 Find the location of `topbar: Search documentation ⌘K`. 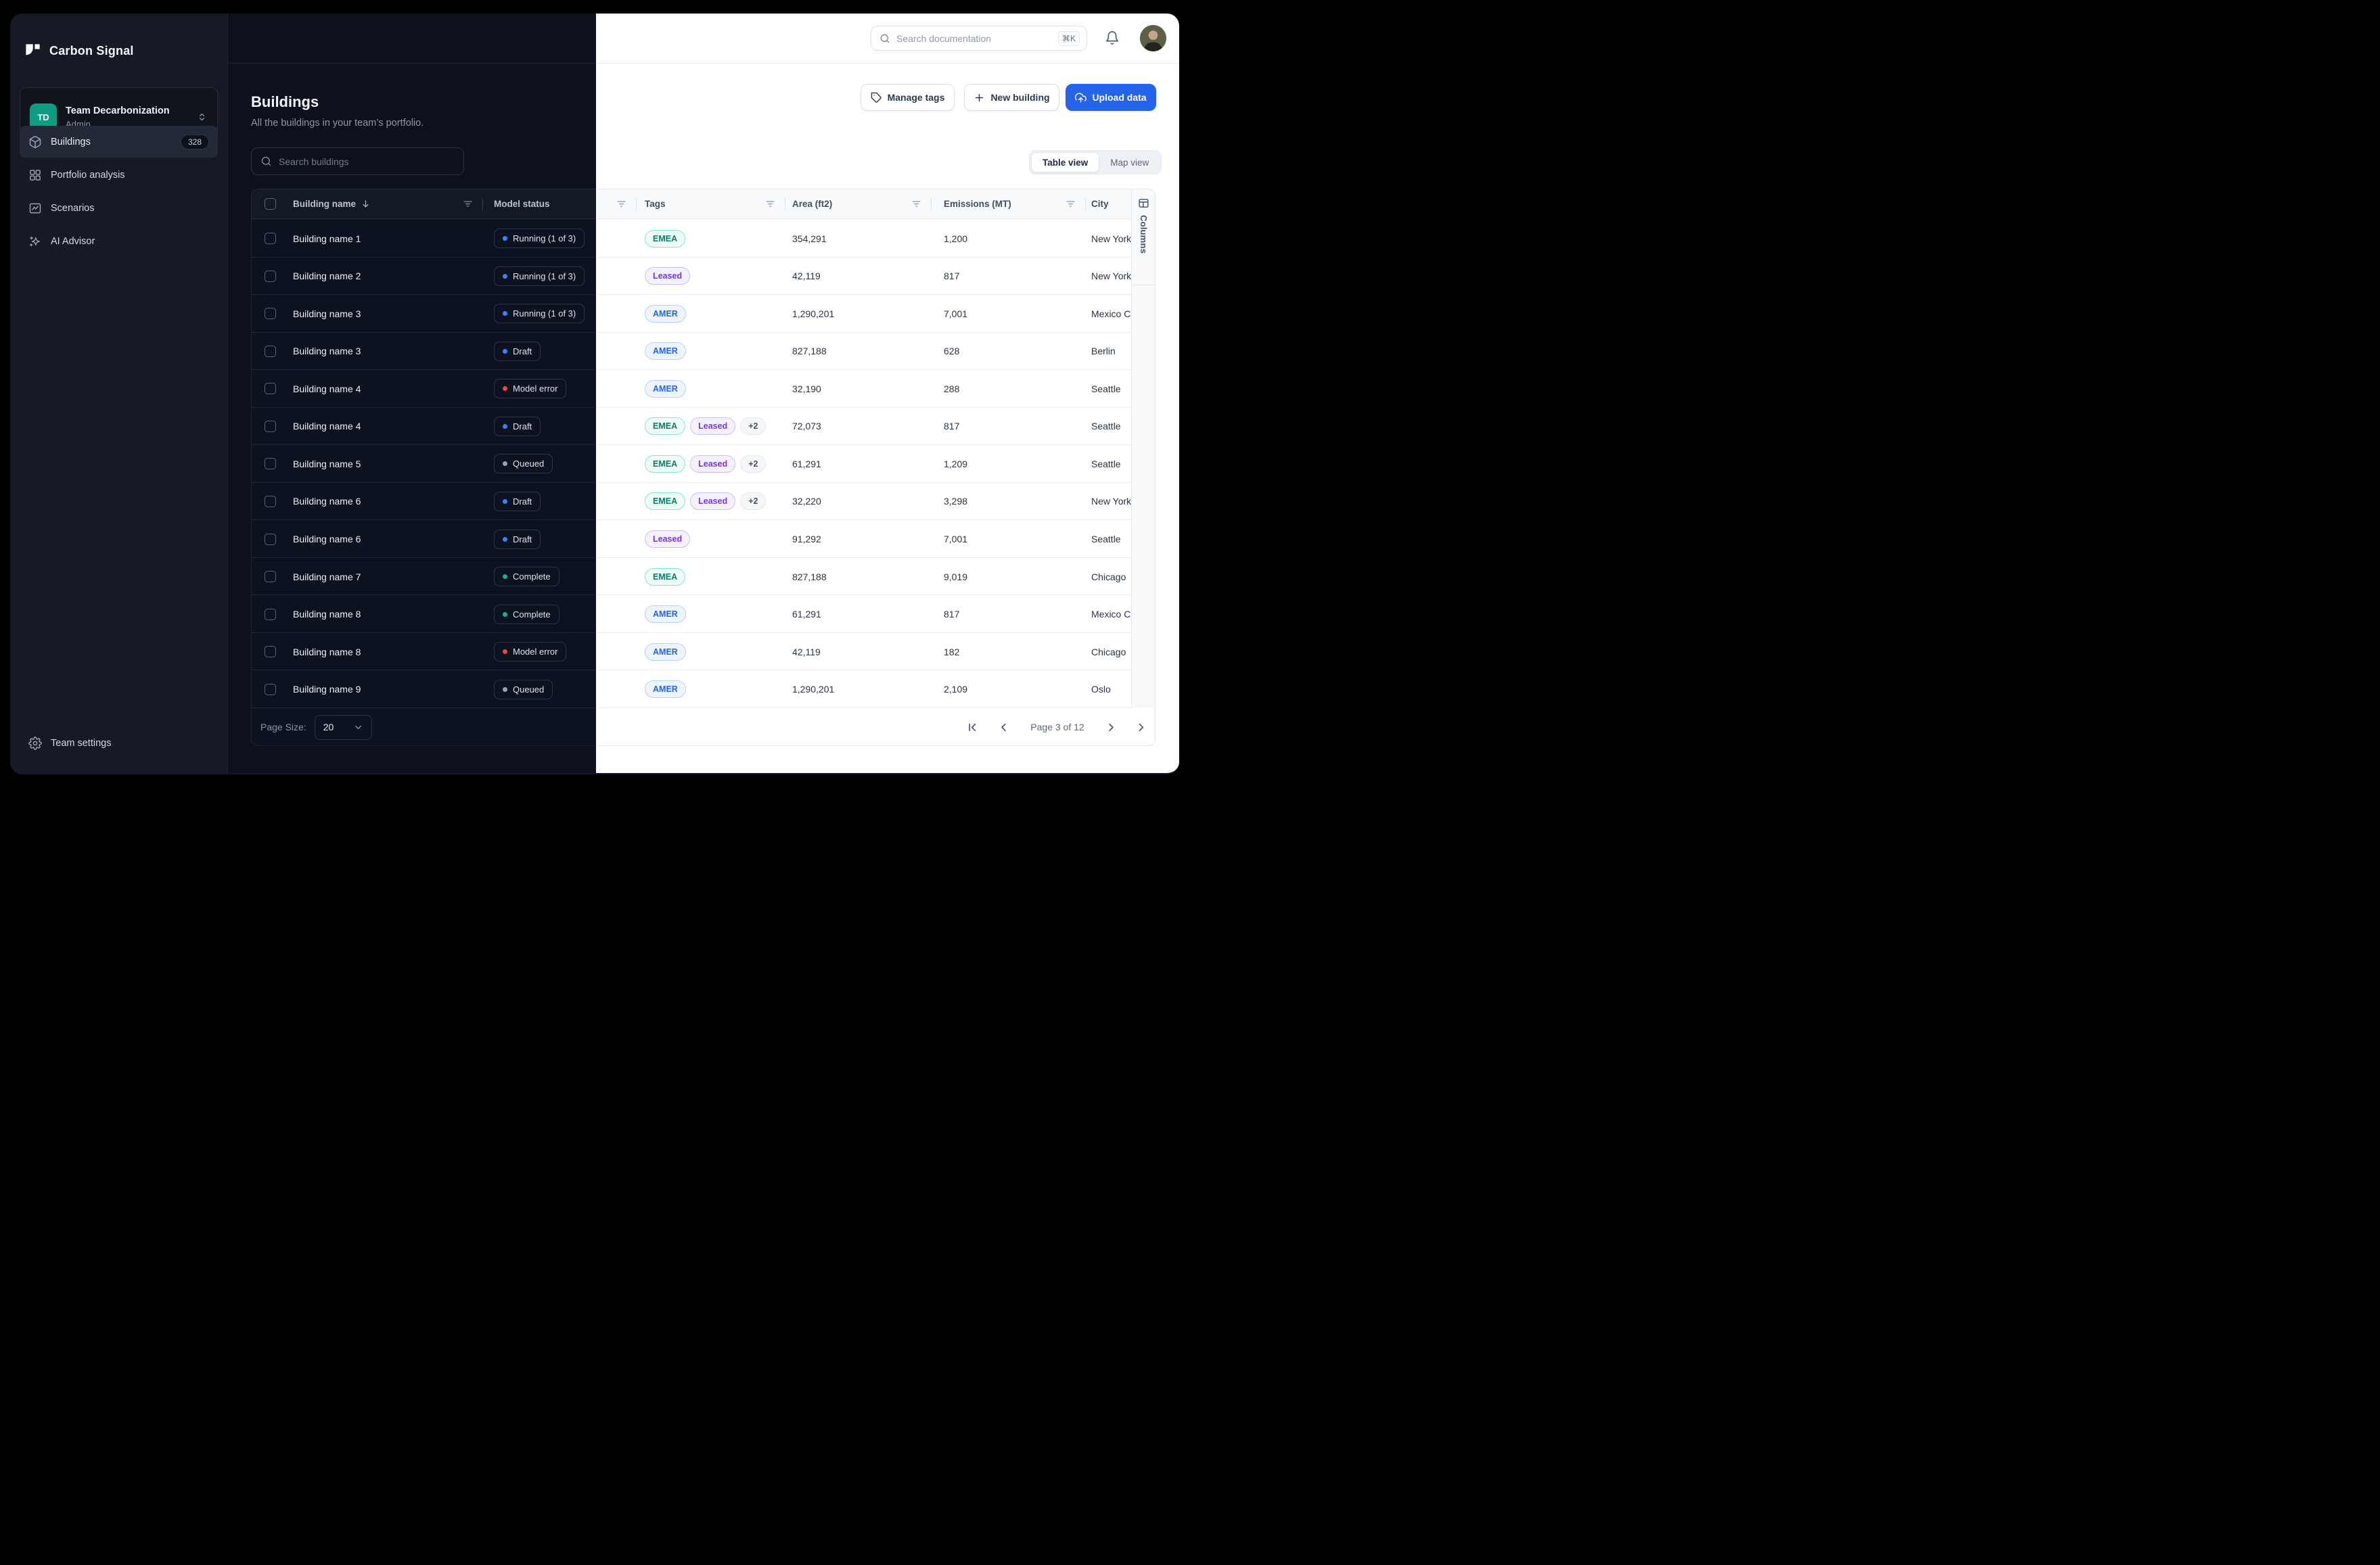

topbar: Search documentation ⌘K is located at coordinates (703, 38).